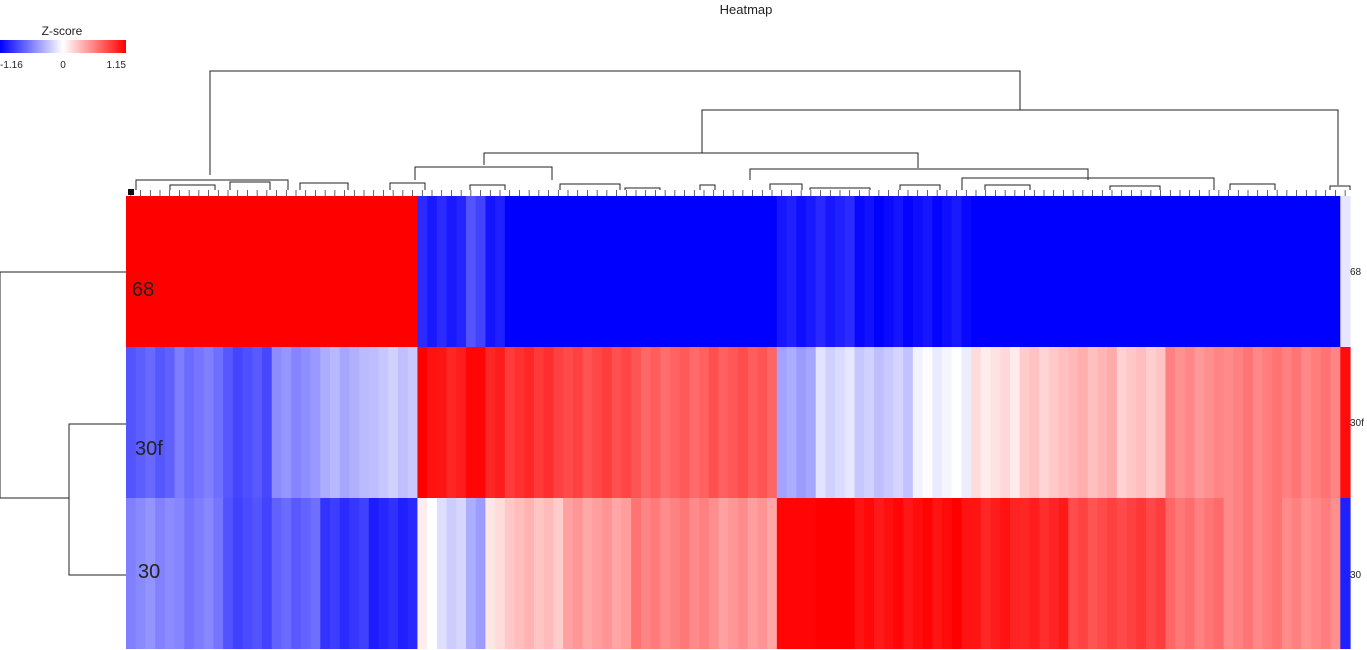 The width and height of the screenshot is (1367, 650). Describe the element at coordinates (117, 65) in the screenshot. I see `colorbar-max-label: 1.15` at that location.